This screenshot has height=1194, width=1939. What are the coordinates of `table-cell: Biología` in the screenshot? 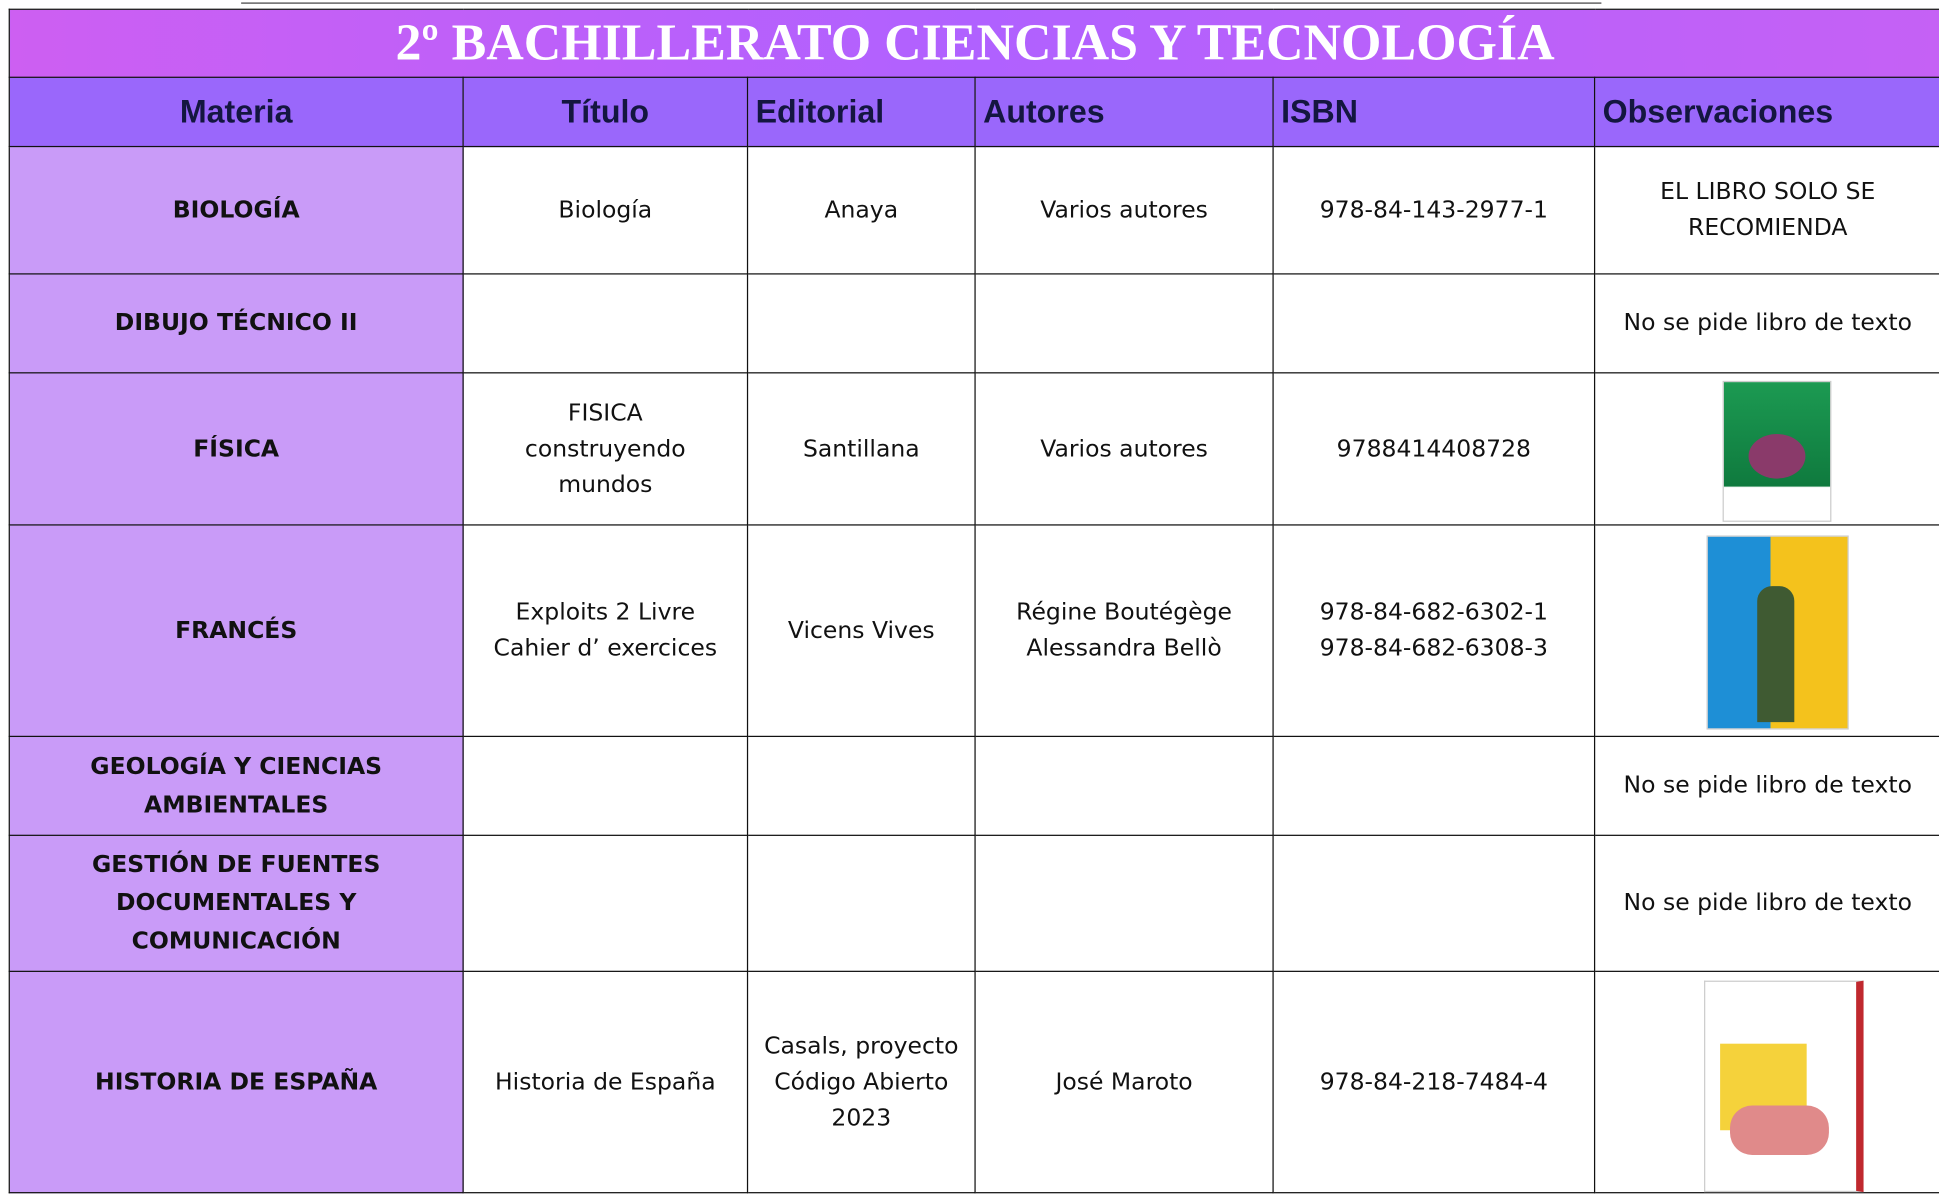 It's located at (605, 210).